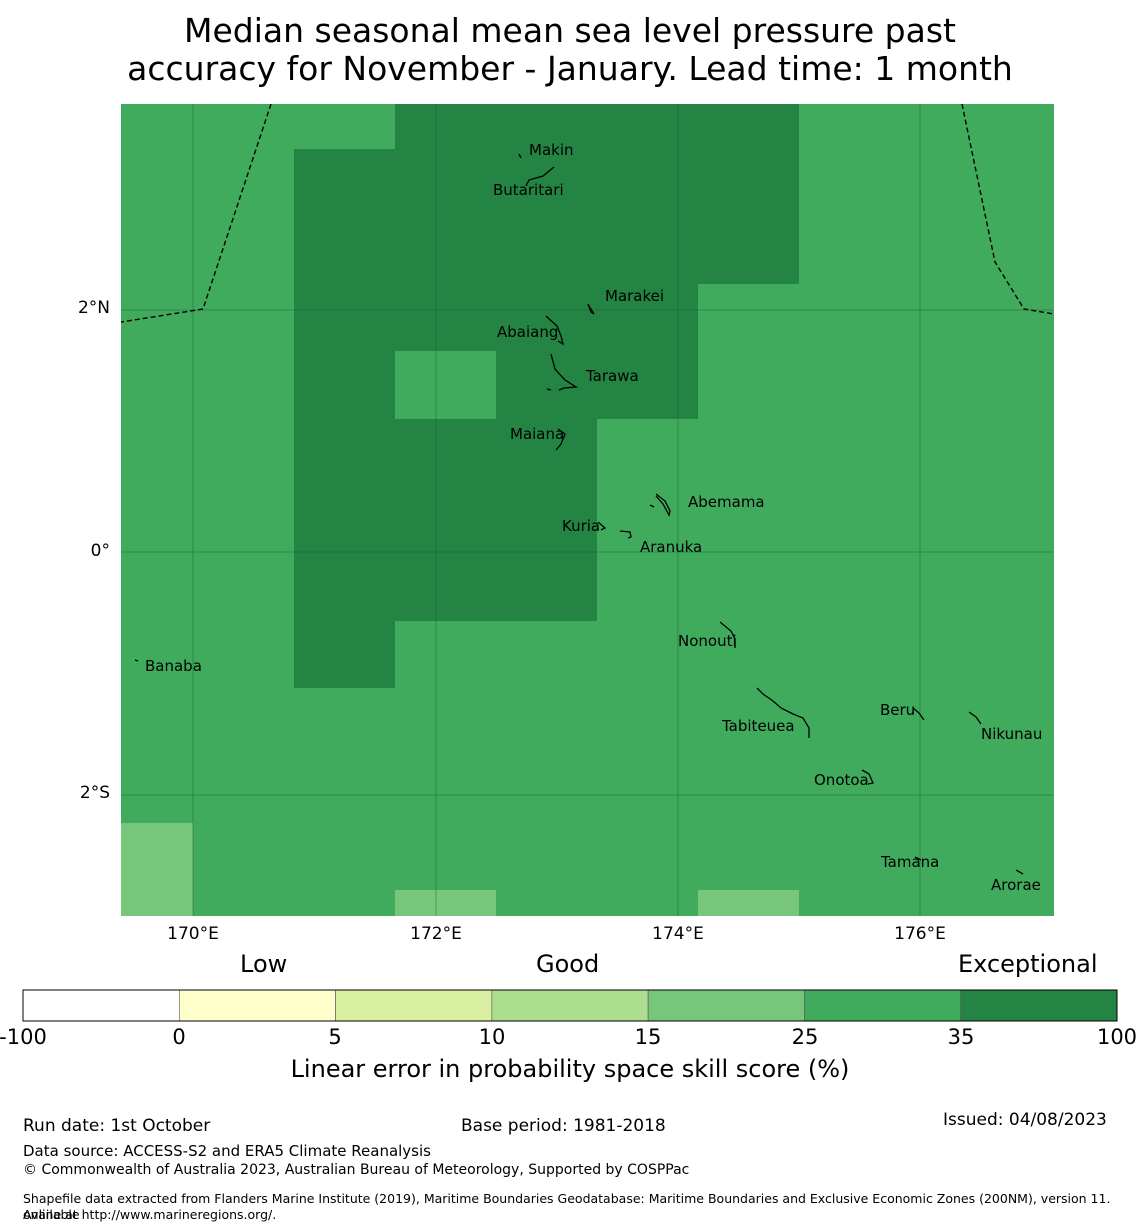  Describe the element at coordinates (612, 376) in the screenshot. I see `place-label-tarawa: Tarawa` at that location.